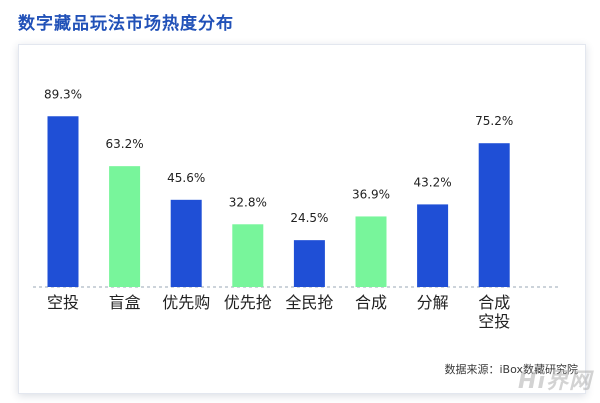 This screenshot has height=403, width=600. What do you see at coordinates (433, 302) in the screenshot?
I see `category-label-6: 分解` at bounding box center [433, 302].